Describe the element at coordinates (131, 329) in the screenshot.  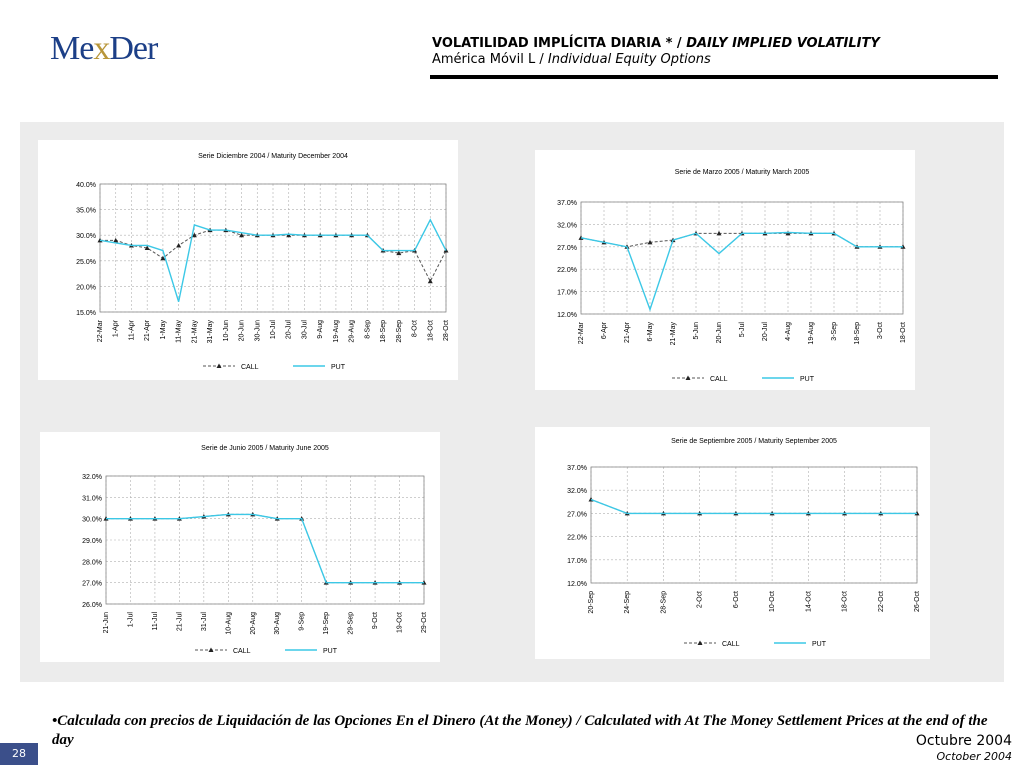
I see `x-tick-label: 11-Apr` at that location.